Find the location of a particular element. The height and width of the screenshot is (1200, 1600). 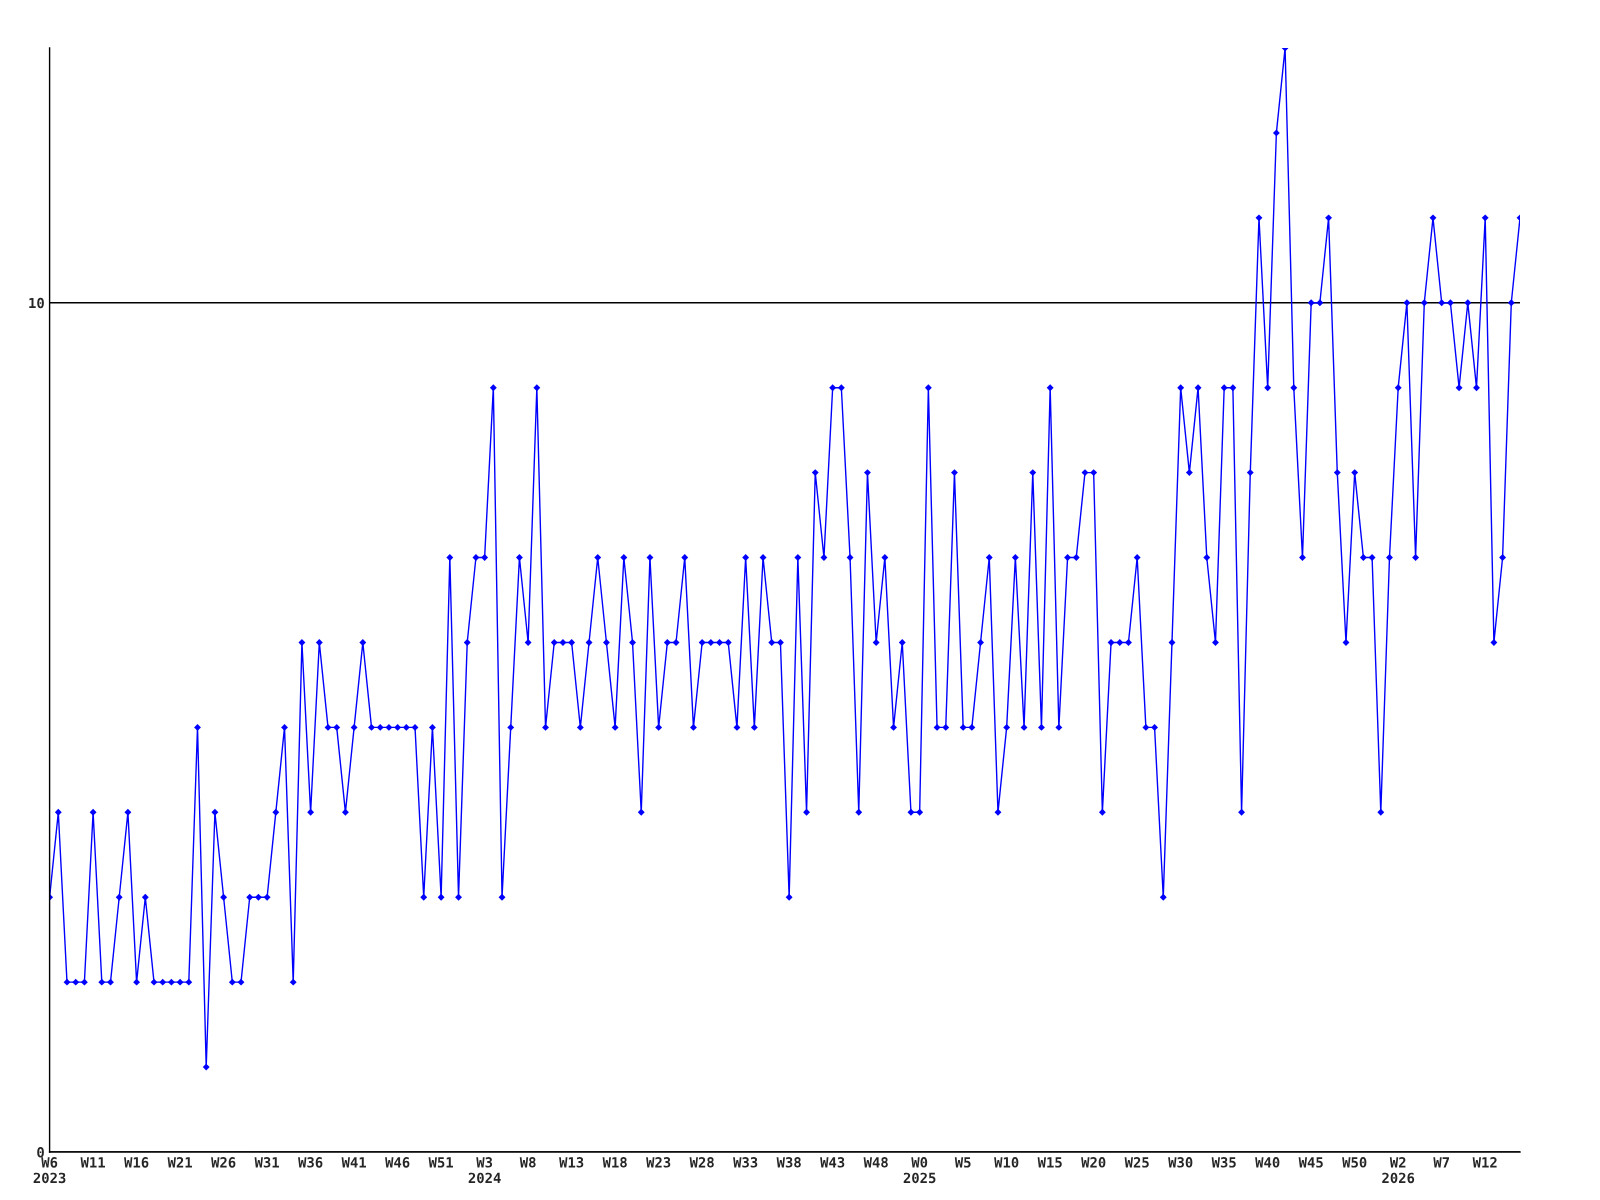

x-tick-label: W33 is located at coordinates (745, 1162).